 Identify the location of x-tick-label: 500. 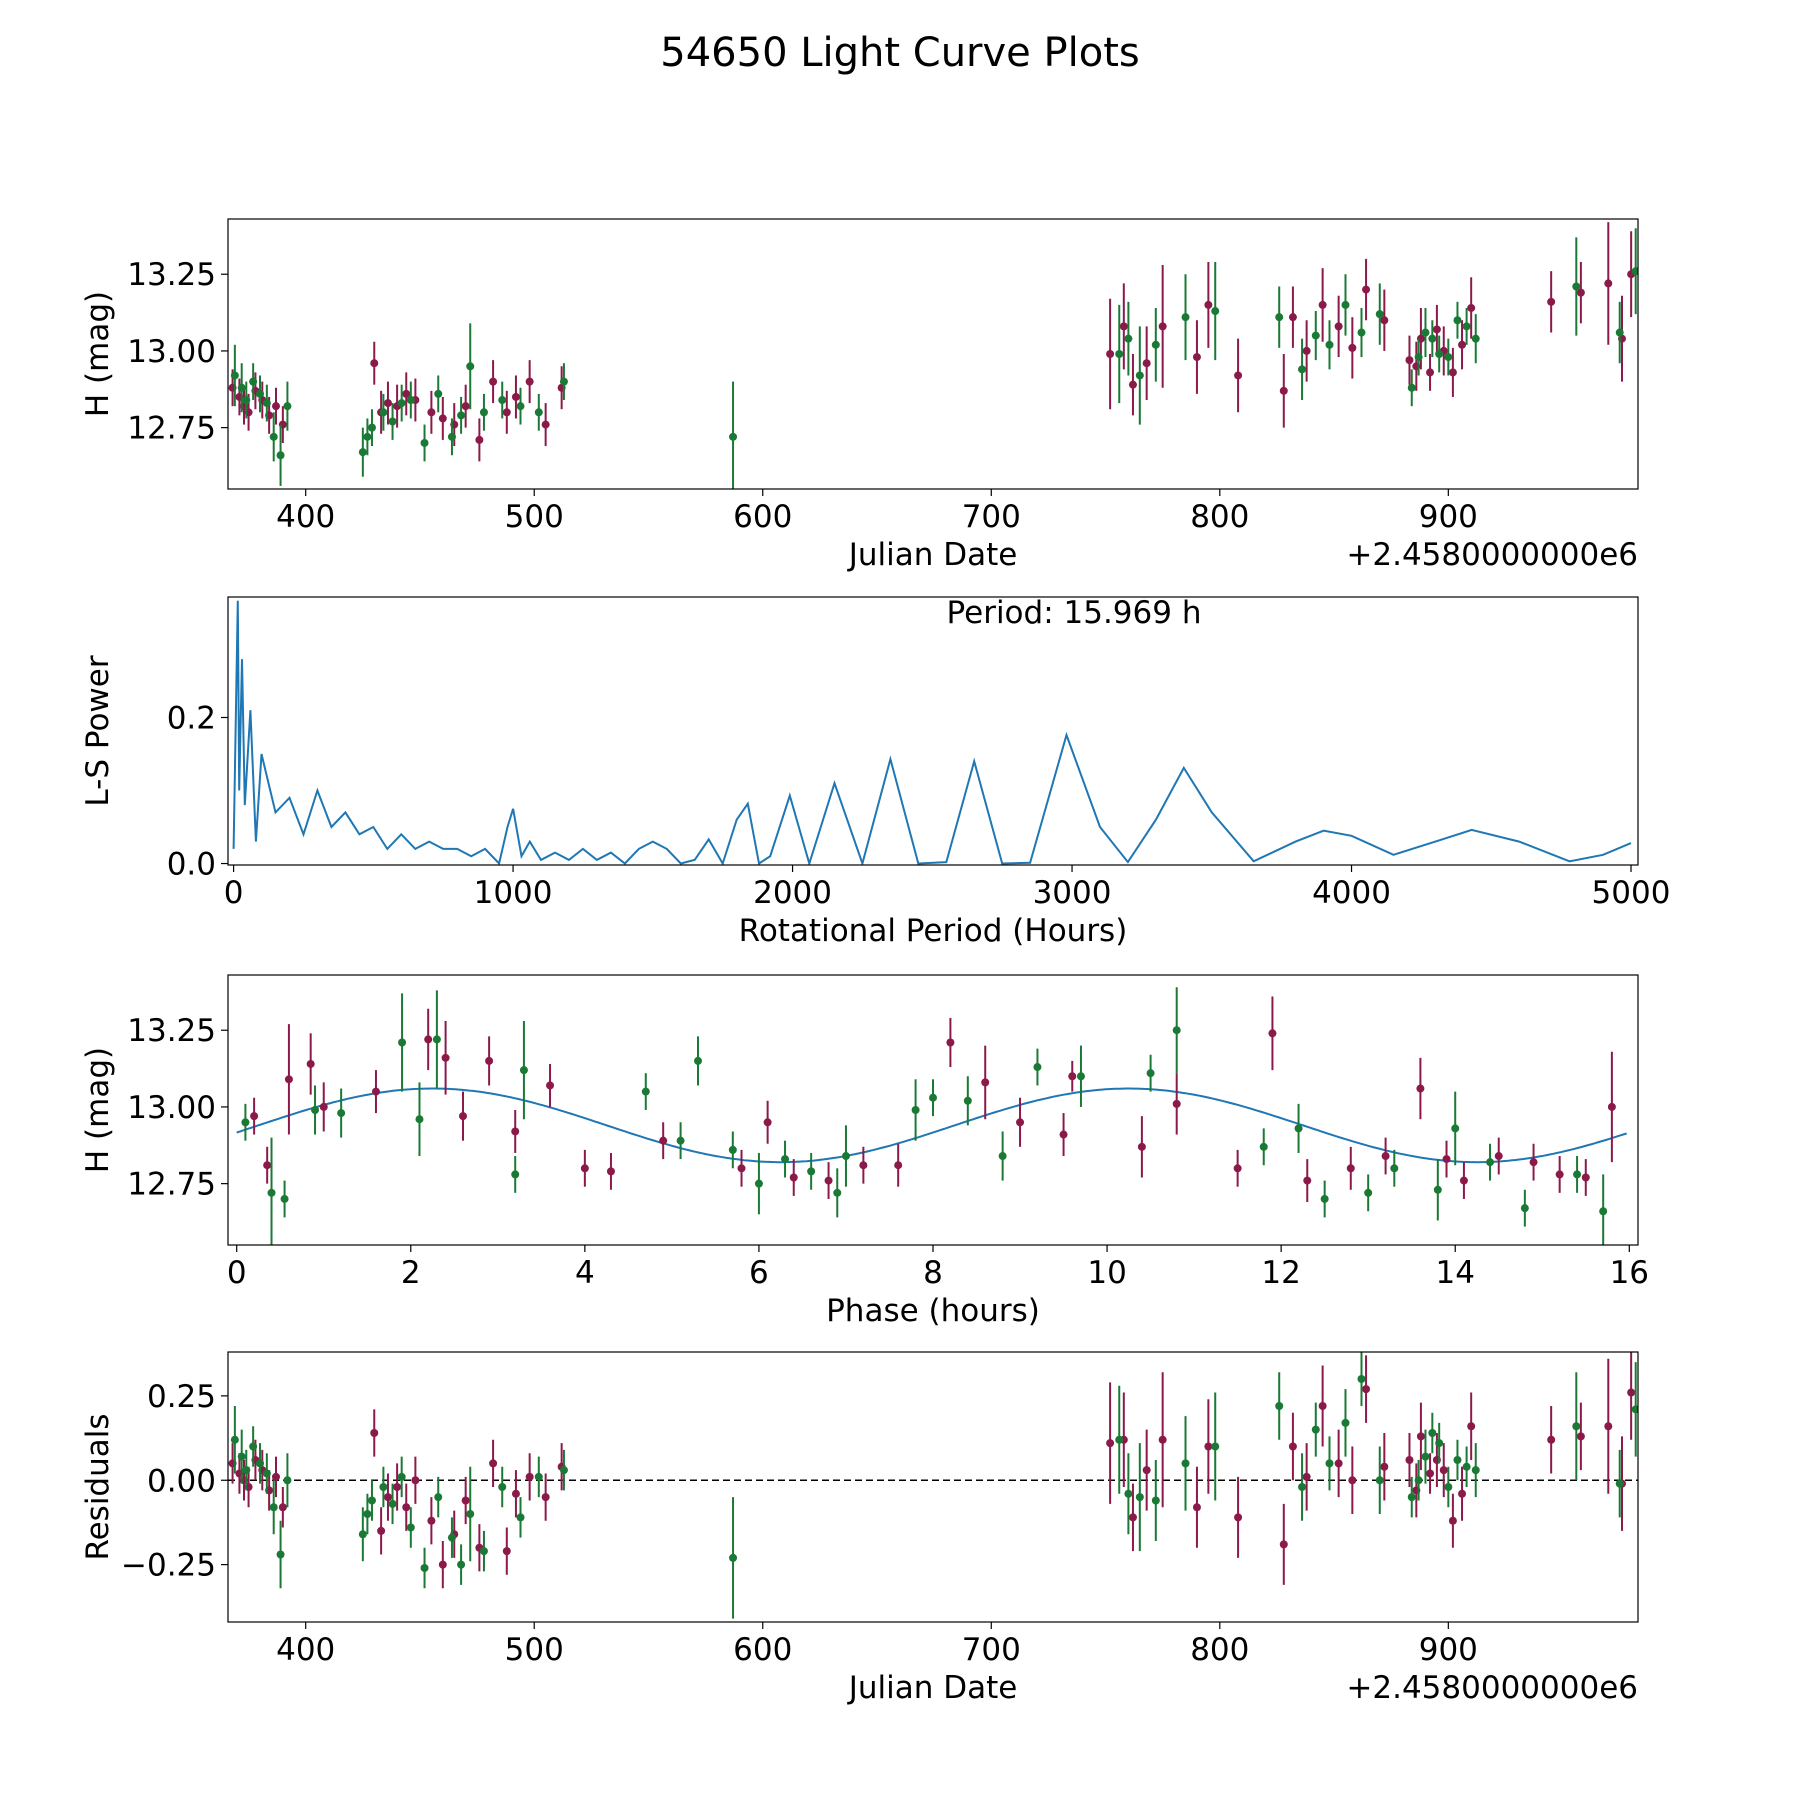
(534, 1650).